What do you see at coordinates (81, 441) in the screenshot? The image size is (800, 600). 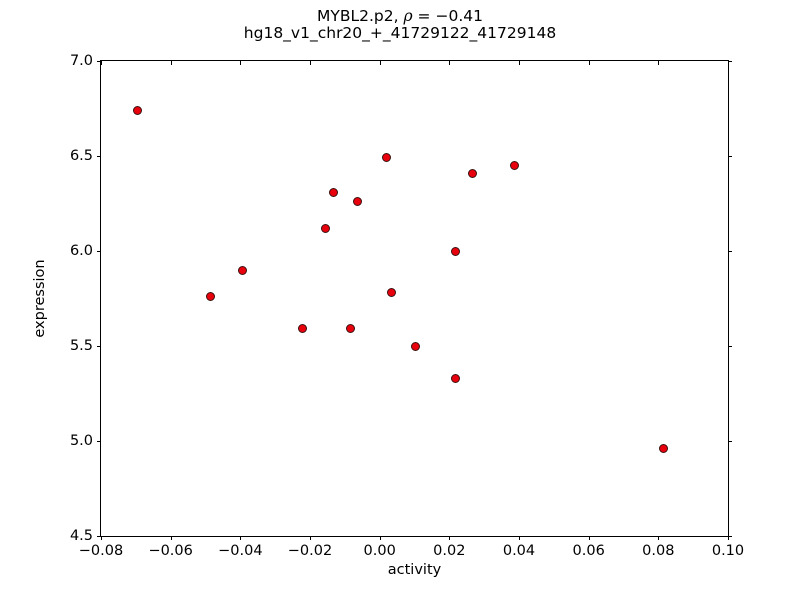 I see `y-axis-tick-label: 5.0` at bounding box center [81, 441].